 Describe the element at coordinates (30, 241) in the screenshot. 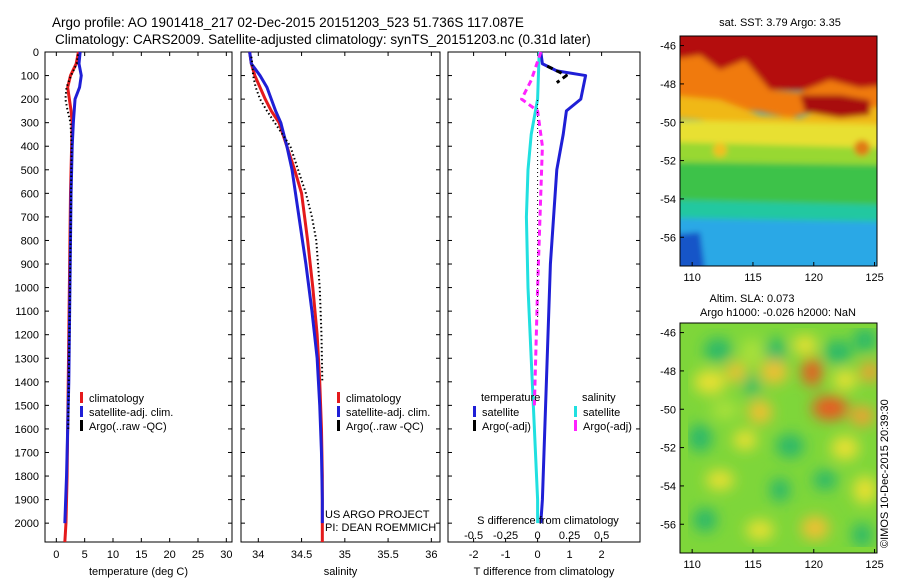

I see `y-tick-label: 800` at that location.